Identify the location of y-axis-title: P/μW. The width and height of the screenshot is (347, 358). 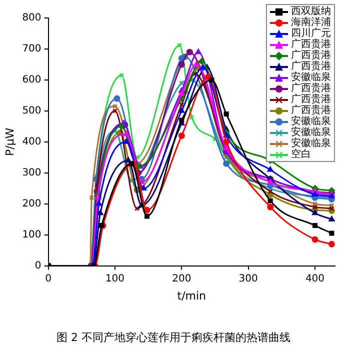
(9, 142).